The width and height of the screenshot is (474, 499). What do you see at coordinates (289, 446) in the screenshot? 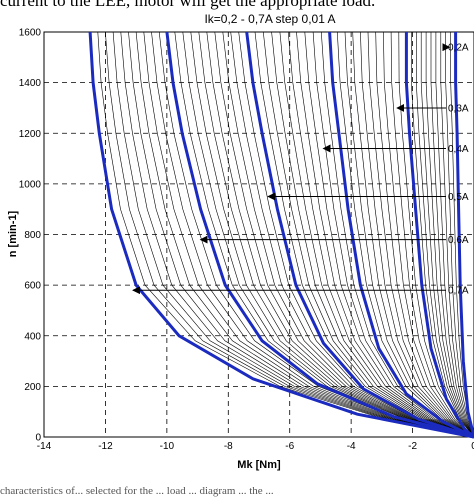
I see `x-tick-label: -6` at bounding box center [289, 446].